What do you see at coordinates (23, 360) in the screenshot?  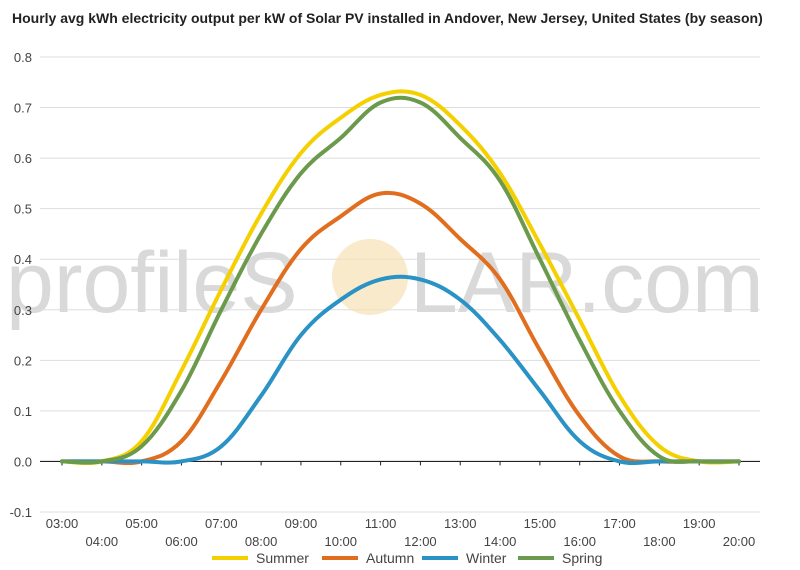 I see `y-tick-label: 0.2` at bounding box center [23, 360].